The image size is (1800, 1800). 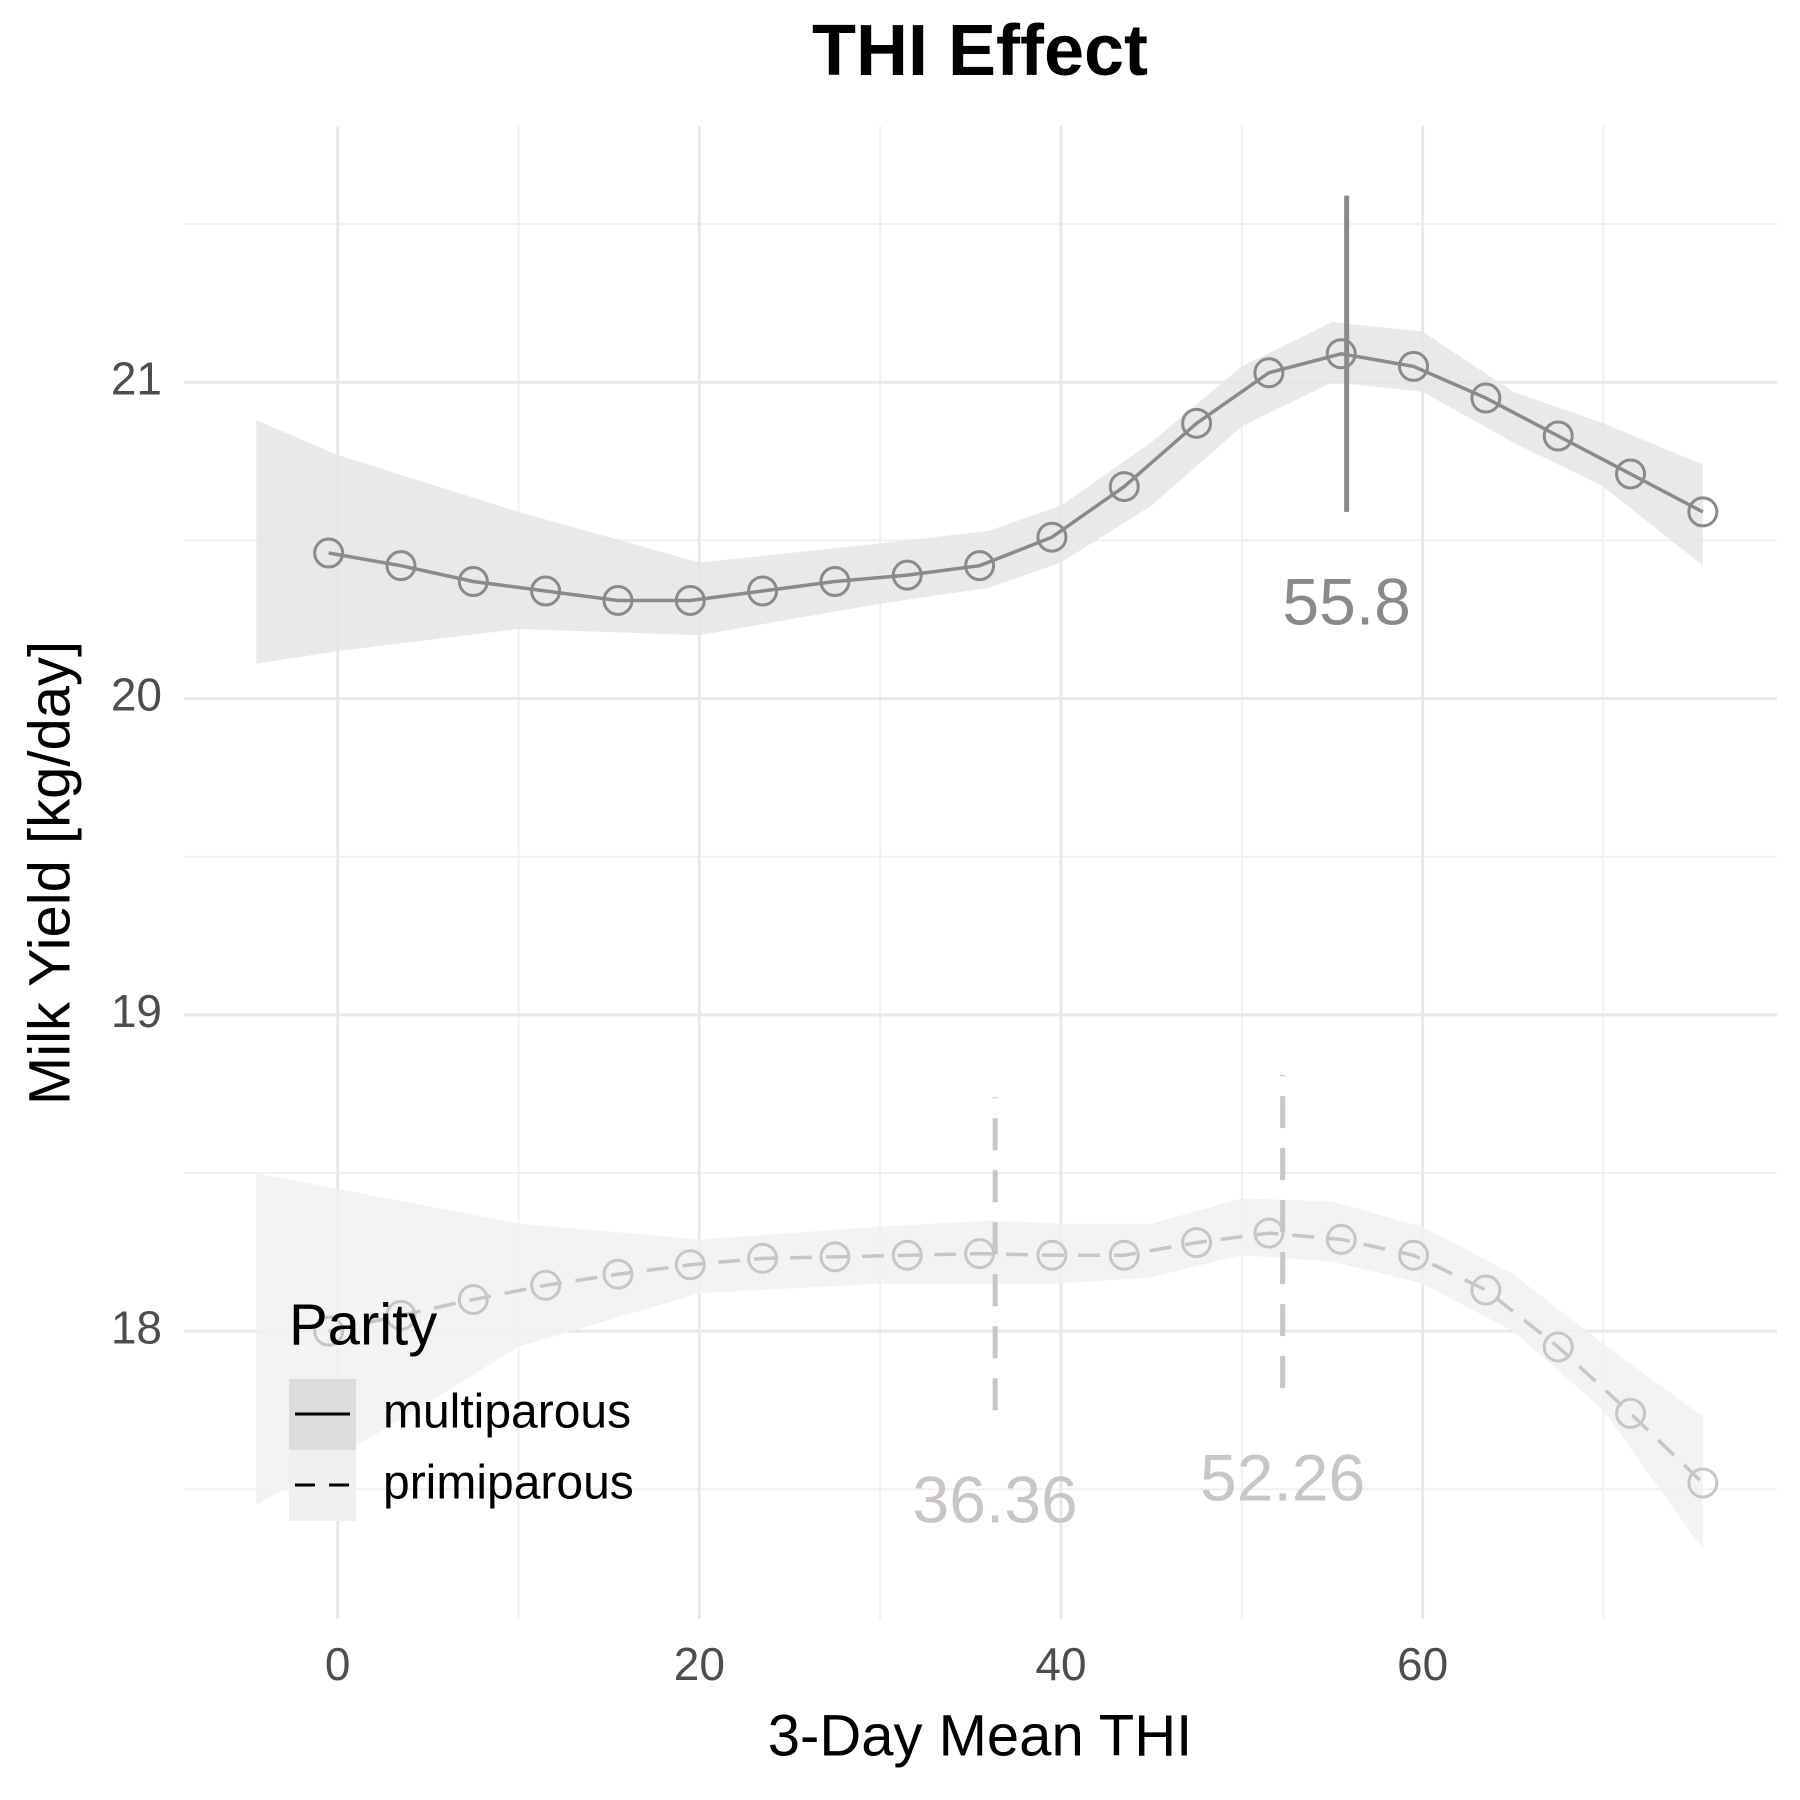 What do you see at coordinates (338, 1664) in the screenshot?
I see `x-tick-label: 0` at bounding box center [338, 1664].